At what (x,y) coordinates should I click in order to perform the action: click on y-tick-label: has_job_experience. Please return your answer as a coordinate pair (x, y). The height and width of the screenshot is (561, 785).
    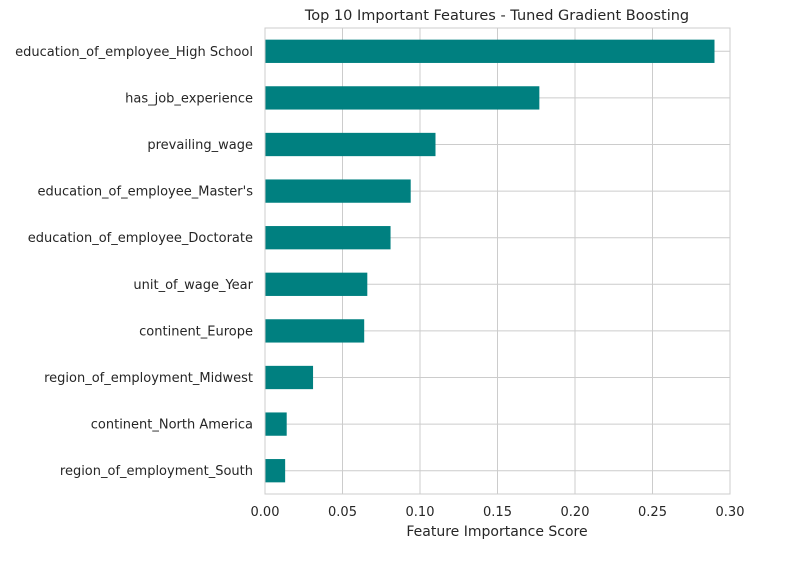
    Looking at the image, I should click on (189, 98).